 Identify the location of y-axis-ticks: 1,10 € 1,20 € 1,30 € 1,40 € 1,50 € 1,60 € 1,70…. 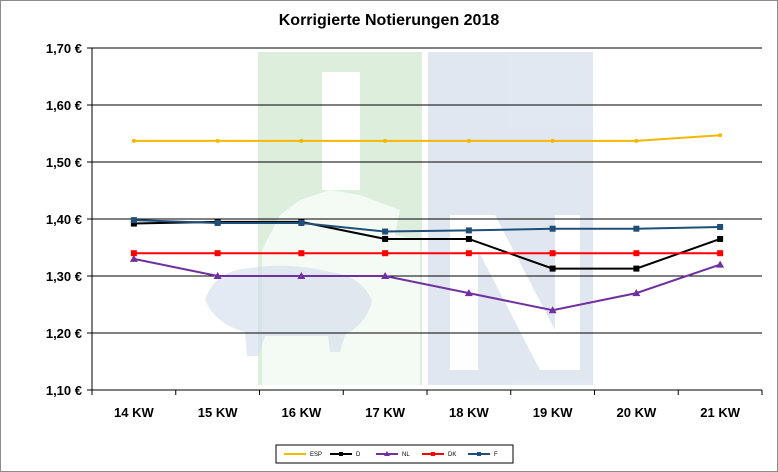
(69, 219).